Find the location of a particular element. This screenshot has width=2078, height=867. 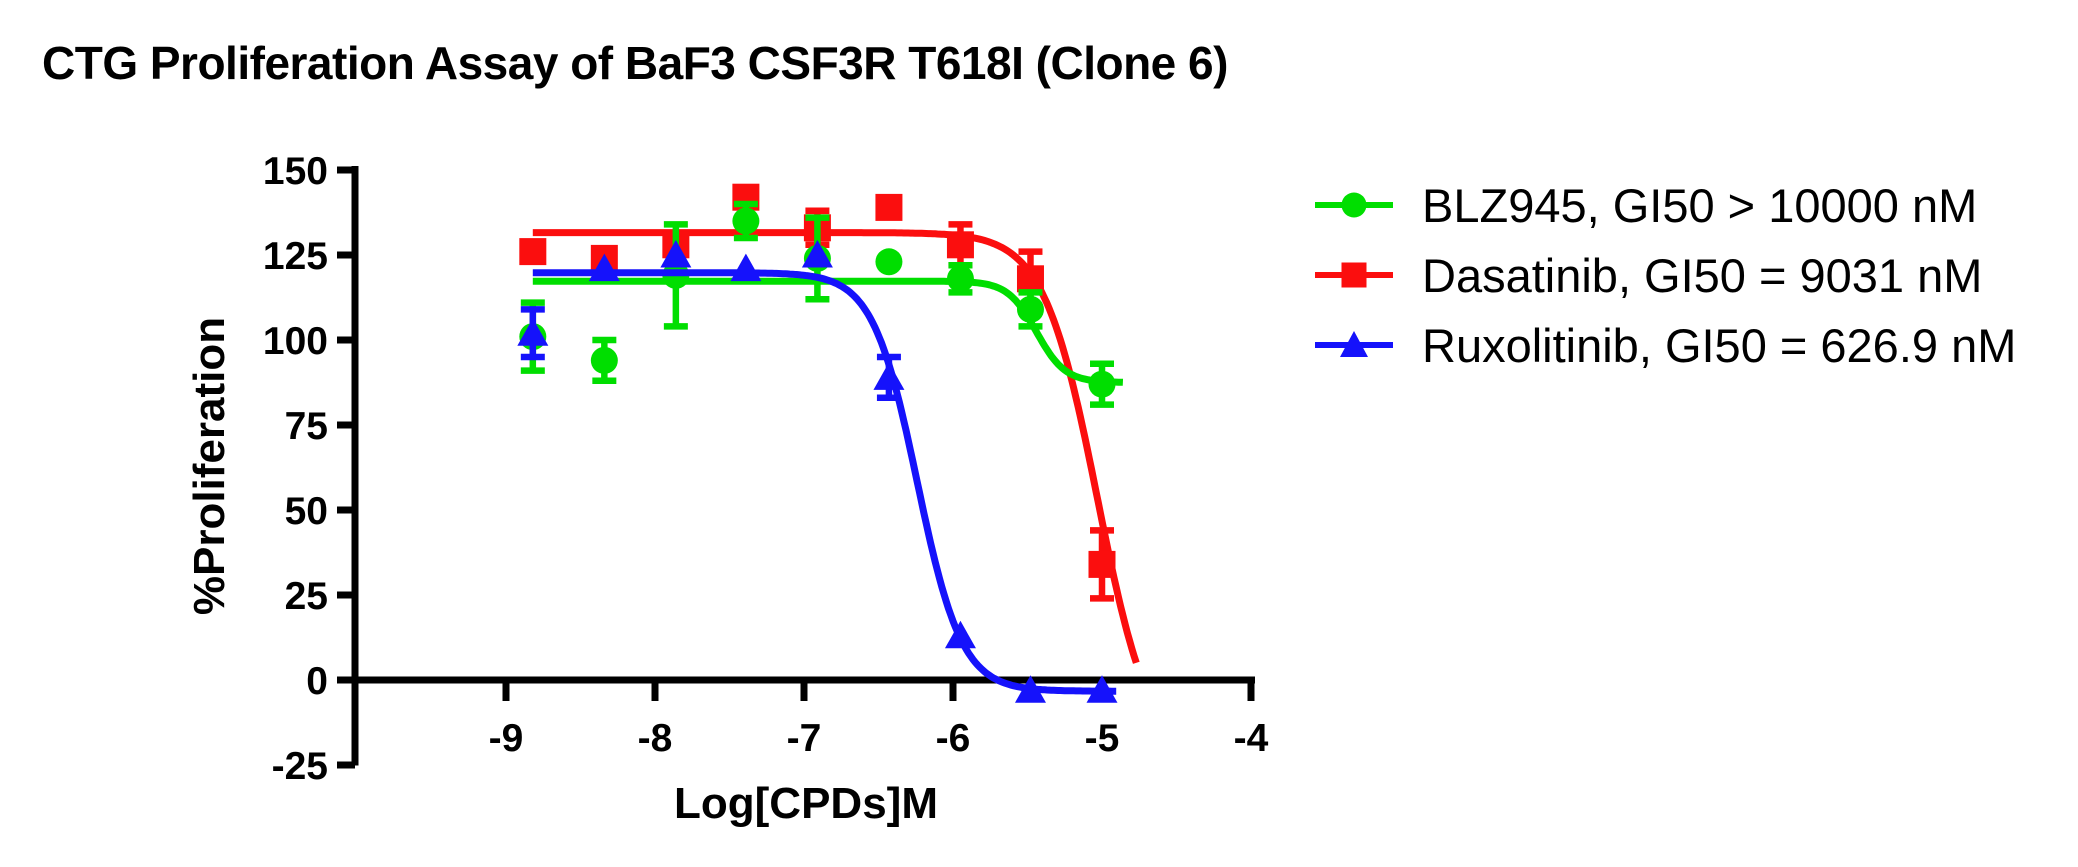

y-tick-label: 0 is located at coordinates (317, 681).